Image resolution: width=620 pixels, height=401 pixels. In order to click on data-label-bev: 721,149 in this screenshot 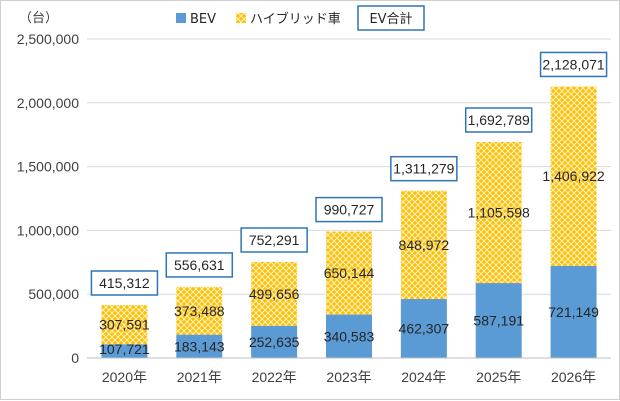, I will do `click(573, 312)`.